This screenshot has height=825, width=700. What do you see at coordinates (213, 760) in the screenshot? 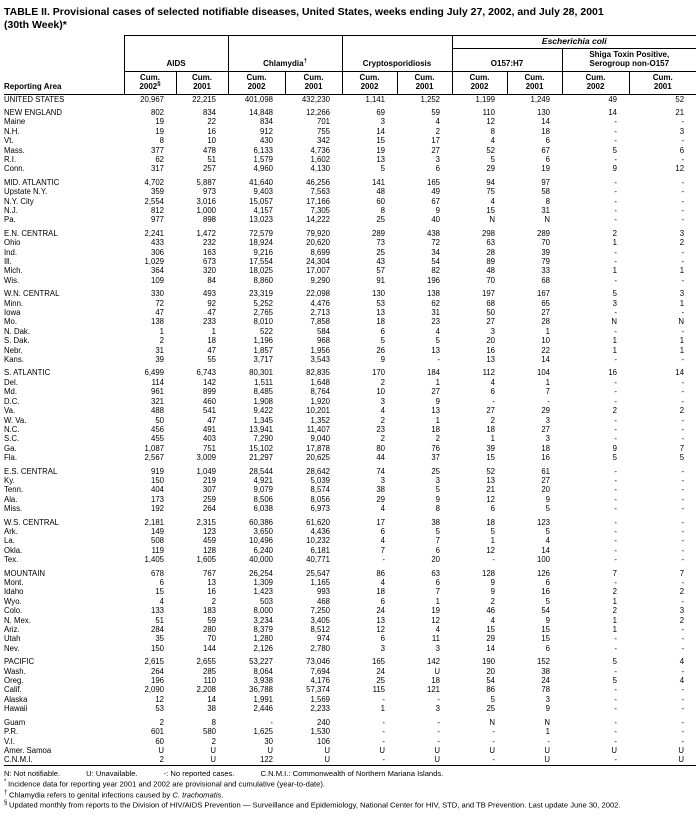
I see `value-cell-1: U` at bounding box center [213, 760].